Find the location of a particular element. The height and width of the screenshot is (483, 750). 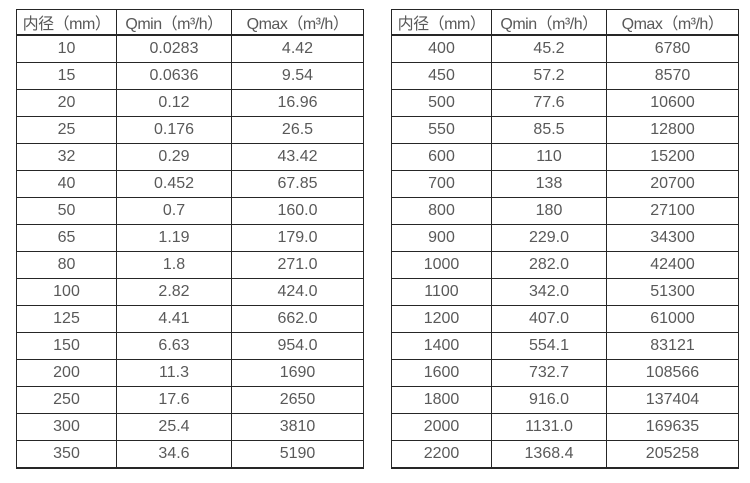

table-cell: 10 is located at coordinates (66, 48).